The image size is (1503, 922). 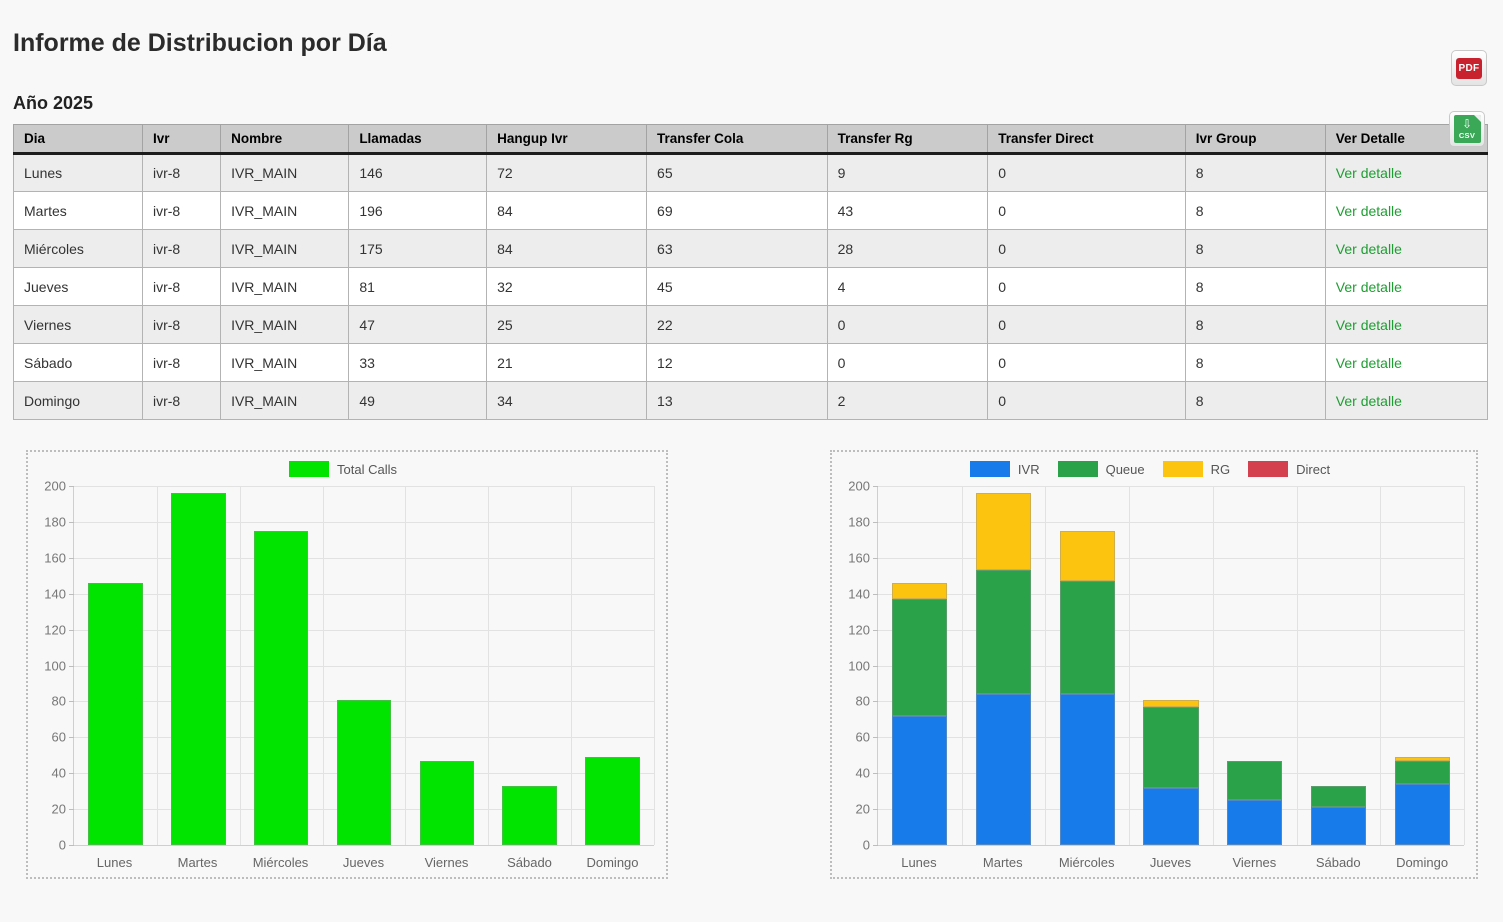 I want to click on cell-transfer-rg: 28, so click(x=907, y=248).